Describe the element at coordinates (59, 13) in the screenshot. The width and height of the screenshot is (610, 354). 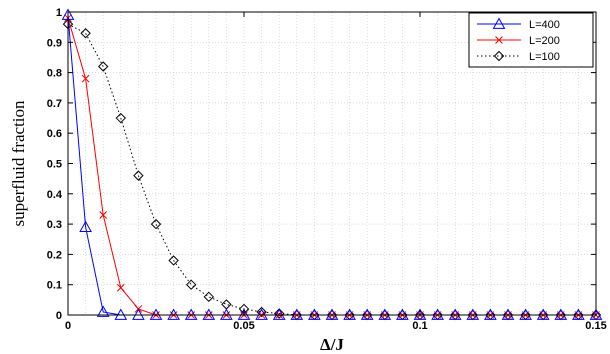
I see `y-tick-label: 1` at that location.